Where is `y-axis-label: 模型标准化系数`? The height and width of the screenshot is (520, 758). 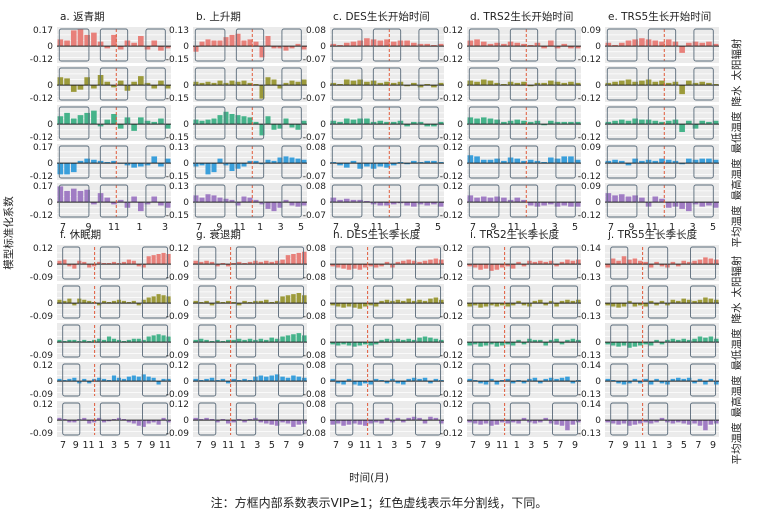
y-axis-label: 模型标准化系数 is located at coordinates (8, 233).